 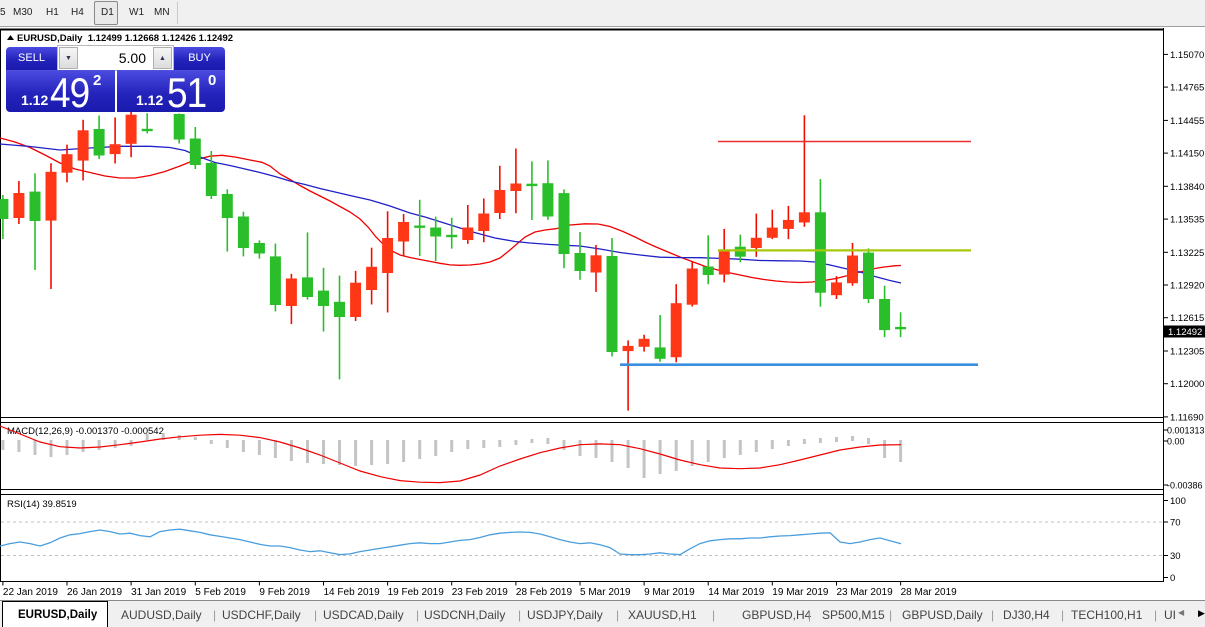 What do you see at coordinates (1187, 352) in the screenshot?
I see `svg-text: 1.12305` at bounding box center [1187, 352].